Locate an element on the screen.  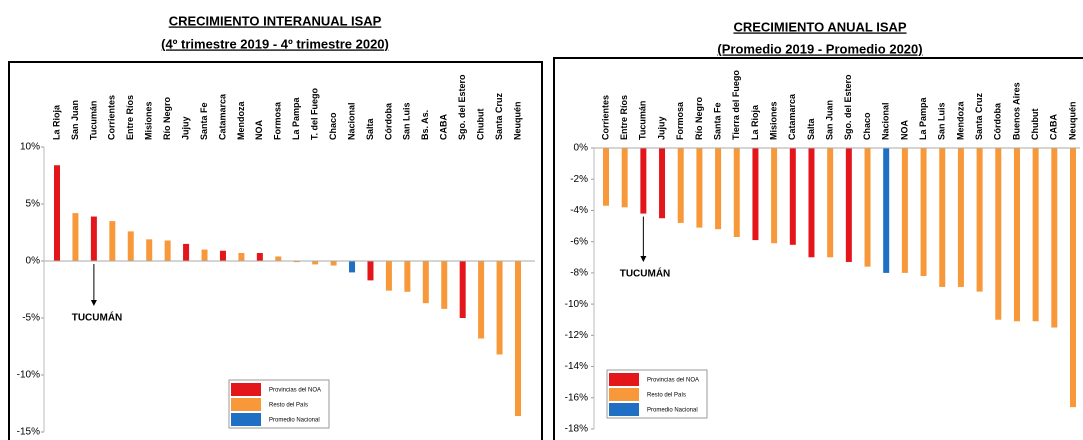
x-tick-label: Entre Ríos is located at coordinates (624, 117).